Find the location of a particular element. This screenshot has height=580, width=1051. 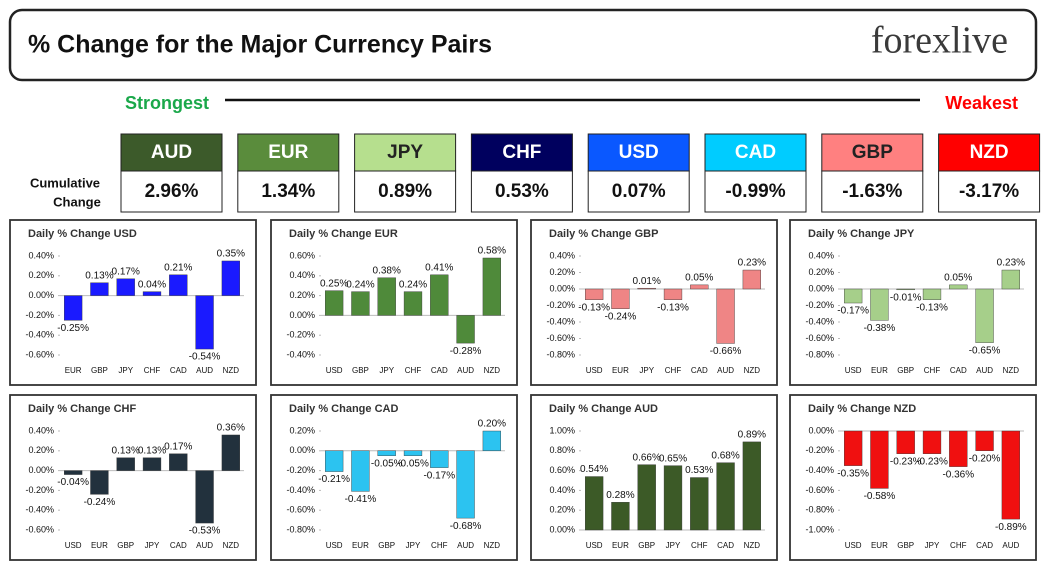

value-label: -0.25% is located at coordinates (73, 328).